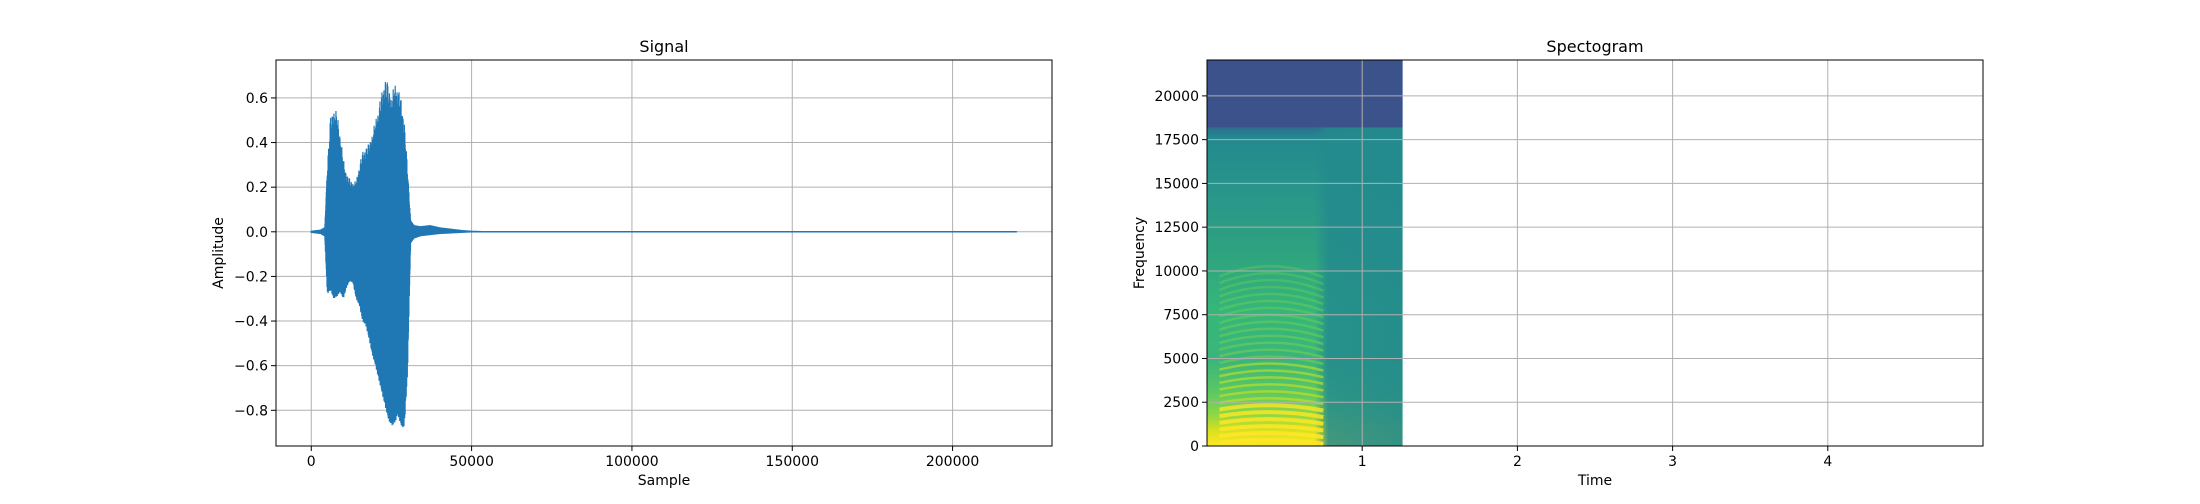  Describe the element at coordinates (1305, 253) in the screenshot. I see `spectrogram-image` at that location.